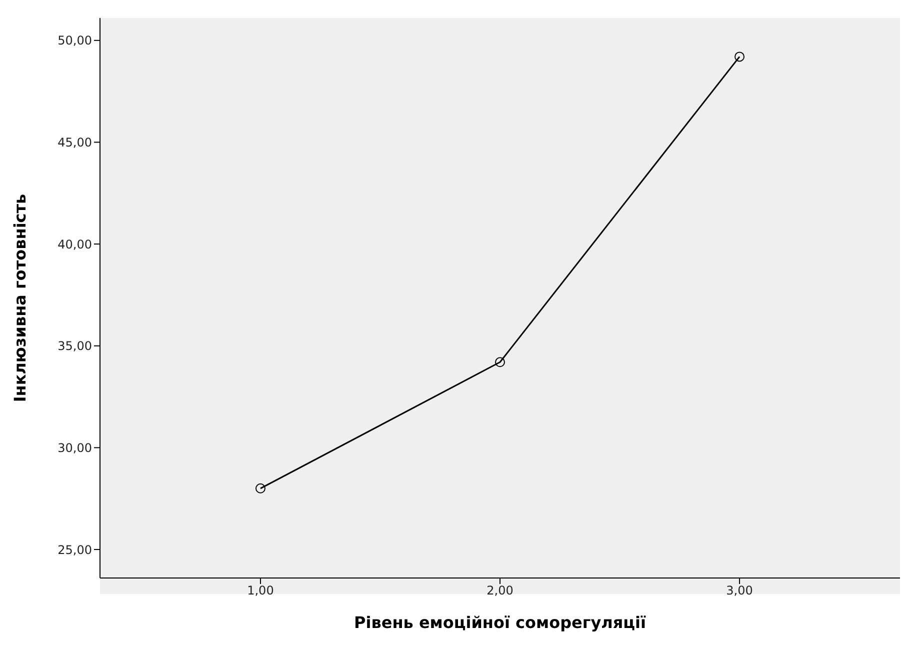  Describe the element at coordinates (260, 591) in the screenshot. I see `x-tick-label: 1,00` at that location.